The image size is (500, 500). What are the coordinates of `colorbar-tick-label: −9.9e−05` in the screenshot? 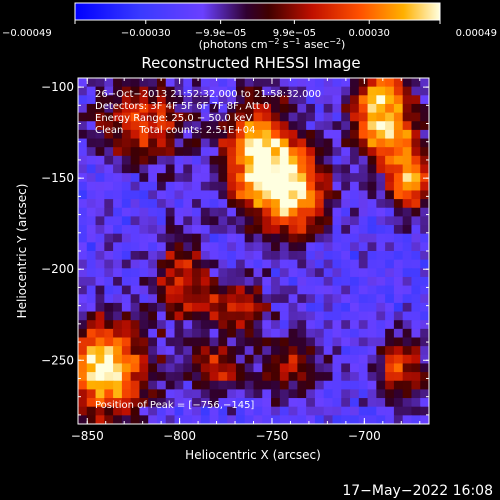 It's located at (221, 33).